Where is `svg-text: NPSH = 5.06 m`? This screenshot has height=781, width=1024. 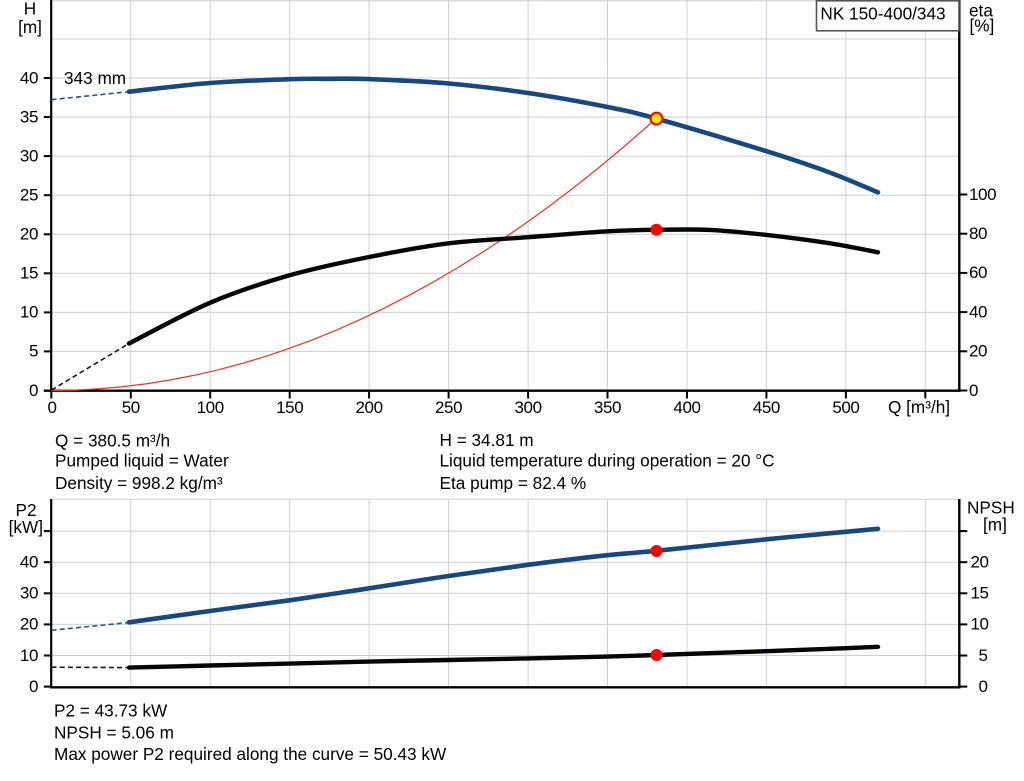
svg-text: NPSH = 5.06 m is located at coordinates (114, 732).